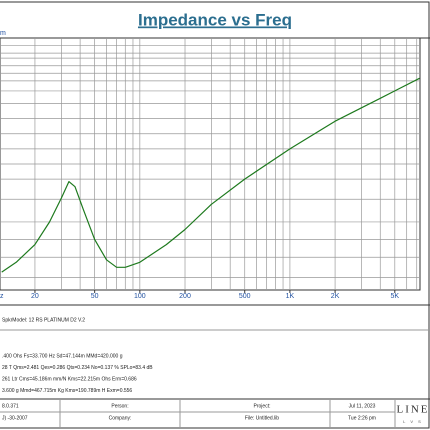 This screenshot has width=430, height=430. I want to click on info-cell: Project:, so click(262, 406).